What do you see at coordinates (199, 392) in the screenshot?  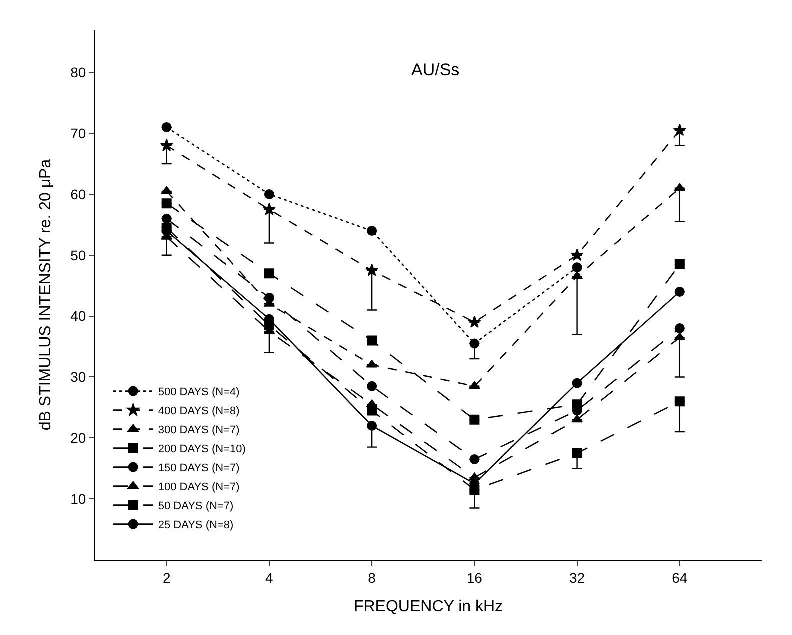 I see `legend-label: 500 DAYS (N=4)` at bounding box center [199, 392].